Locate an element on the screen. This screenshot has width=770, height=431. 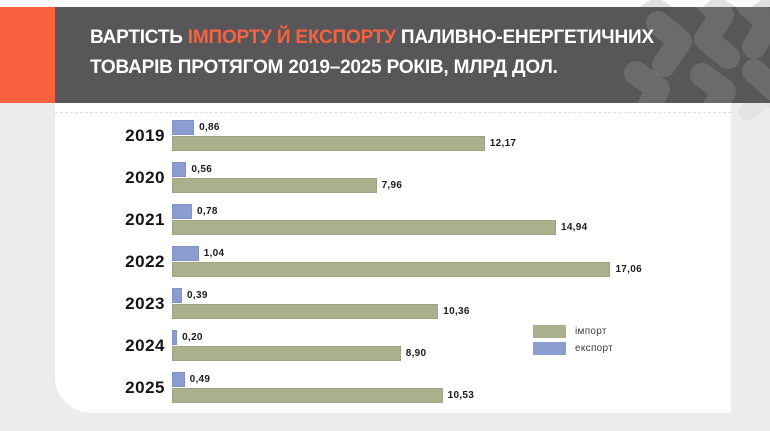
import-bar-line: 14,94 is located at coordinates (451, 227).